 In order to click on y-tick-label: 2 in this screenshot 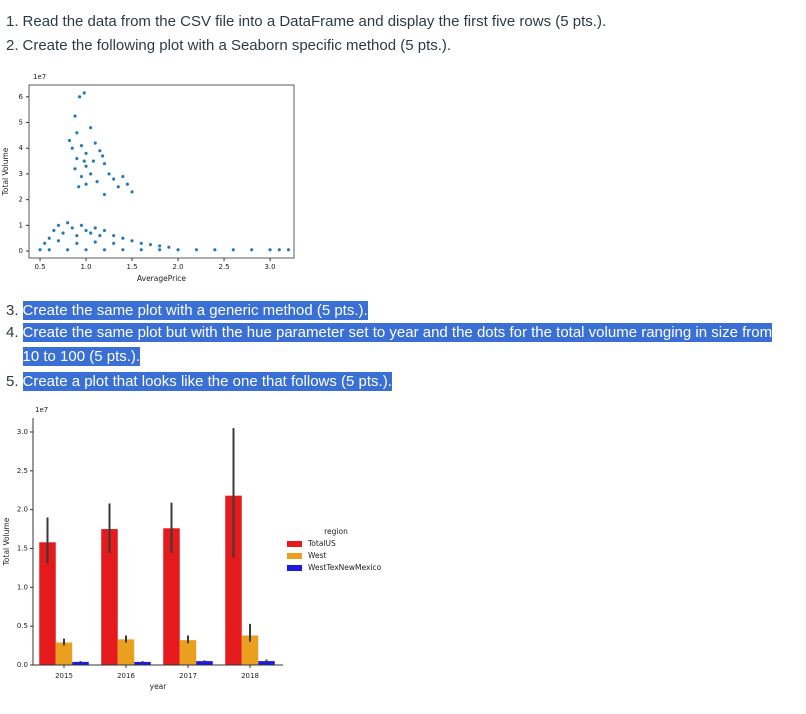, I will do `click(21, 200)`.